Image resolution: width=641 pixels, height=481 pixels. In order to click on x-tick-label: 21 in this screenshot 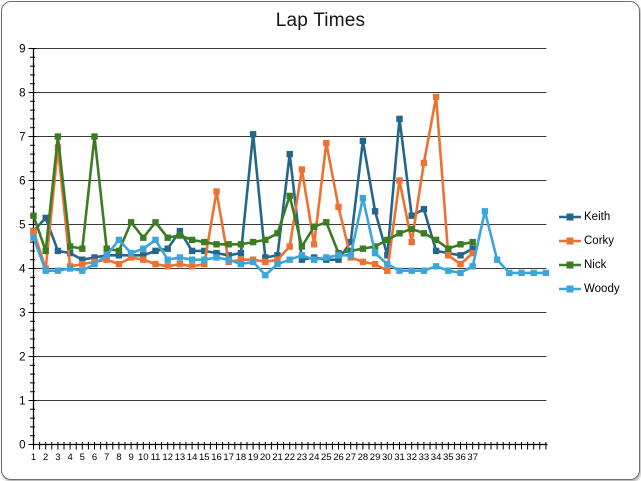, I will do `click(277, 457)`.